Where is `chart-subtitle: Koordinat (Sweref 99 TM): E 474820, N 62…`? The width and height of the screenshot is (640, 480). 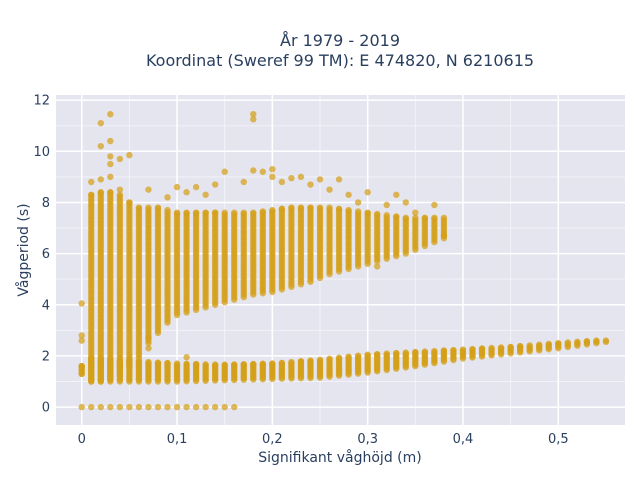 chart-subtitle: Koordinat (Sweref 99 TM): E 474820, N 62… is located at coordinates (340, 60).